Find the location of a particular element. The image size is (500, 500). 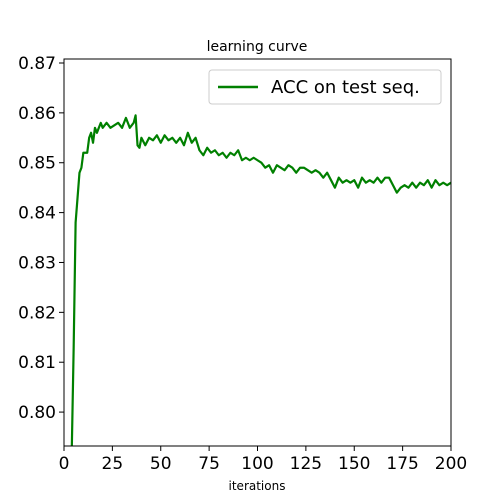

y-tick-label: 0.82 is located at coordinates (37, 313).